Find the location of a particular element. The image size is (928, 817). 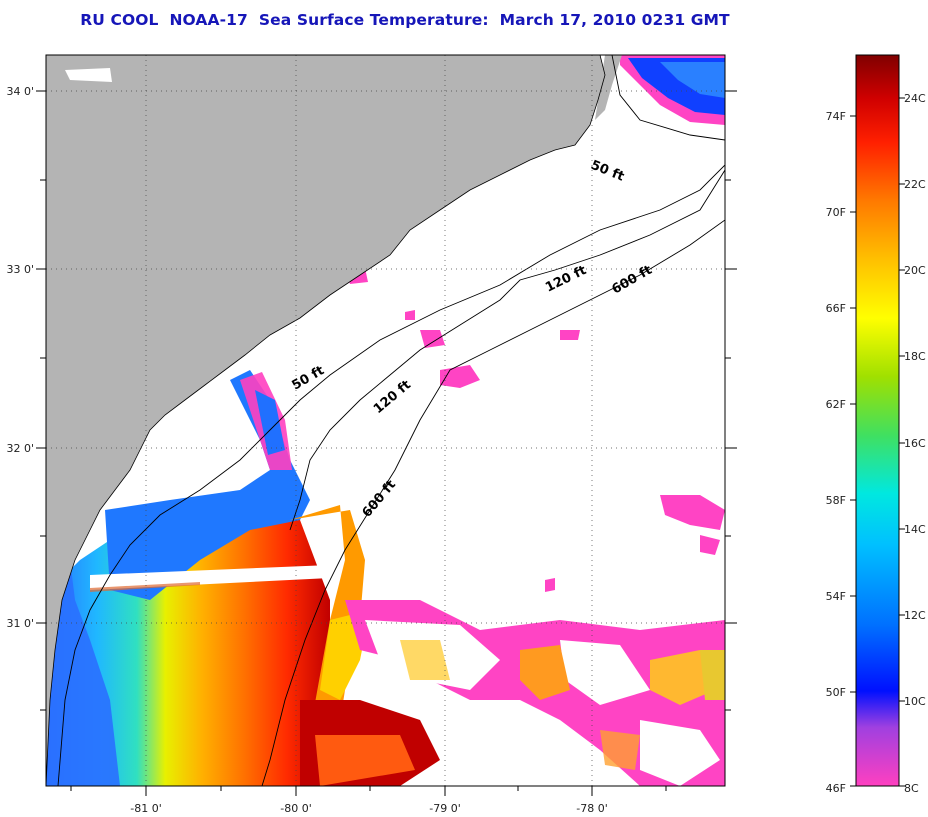

lon-label-79: -79 0' is located at coordinates (445, 808).